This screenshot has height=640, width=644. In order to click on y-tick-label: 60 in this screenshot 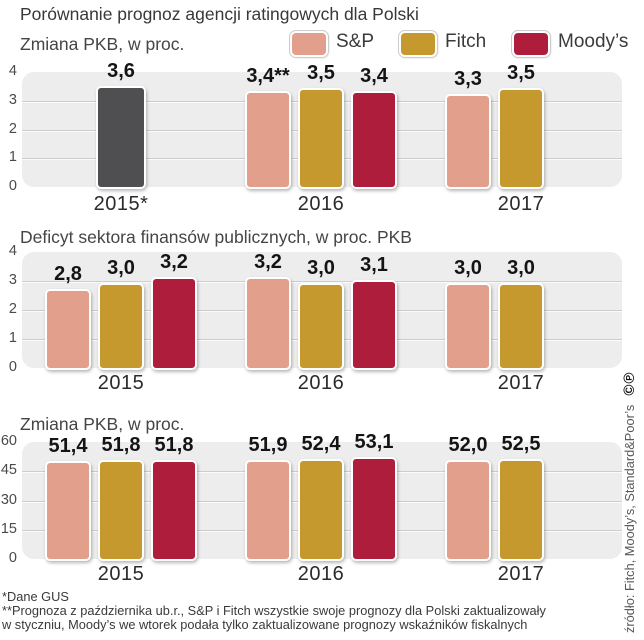, I will do `click(8, 441)`.